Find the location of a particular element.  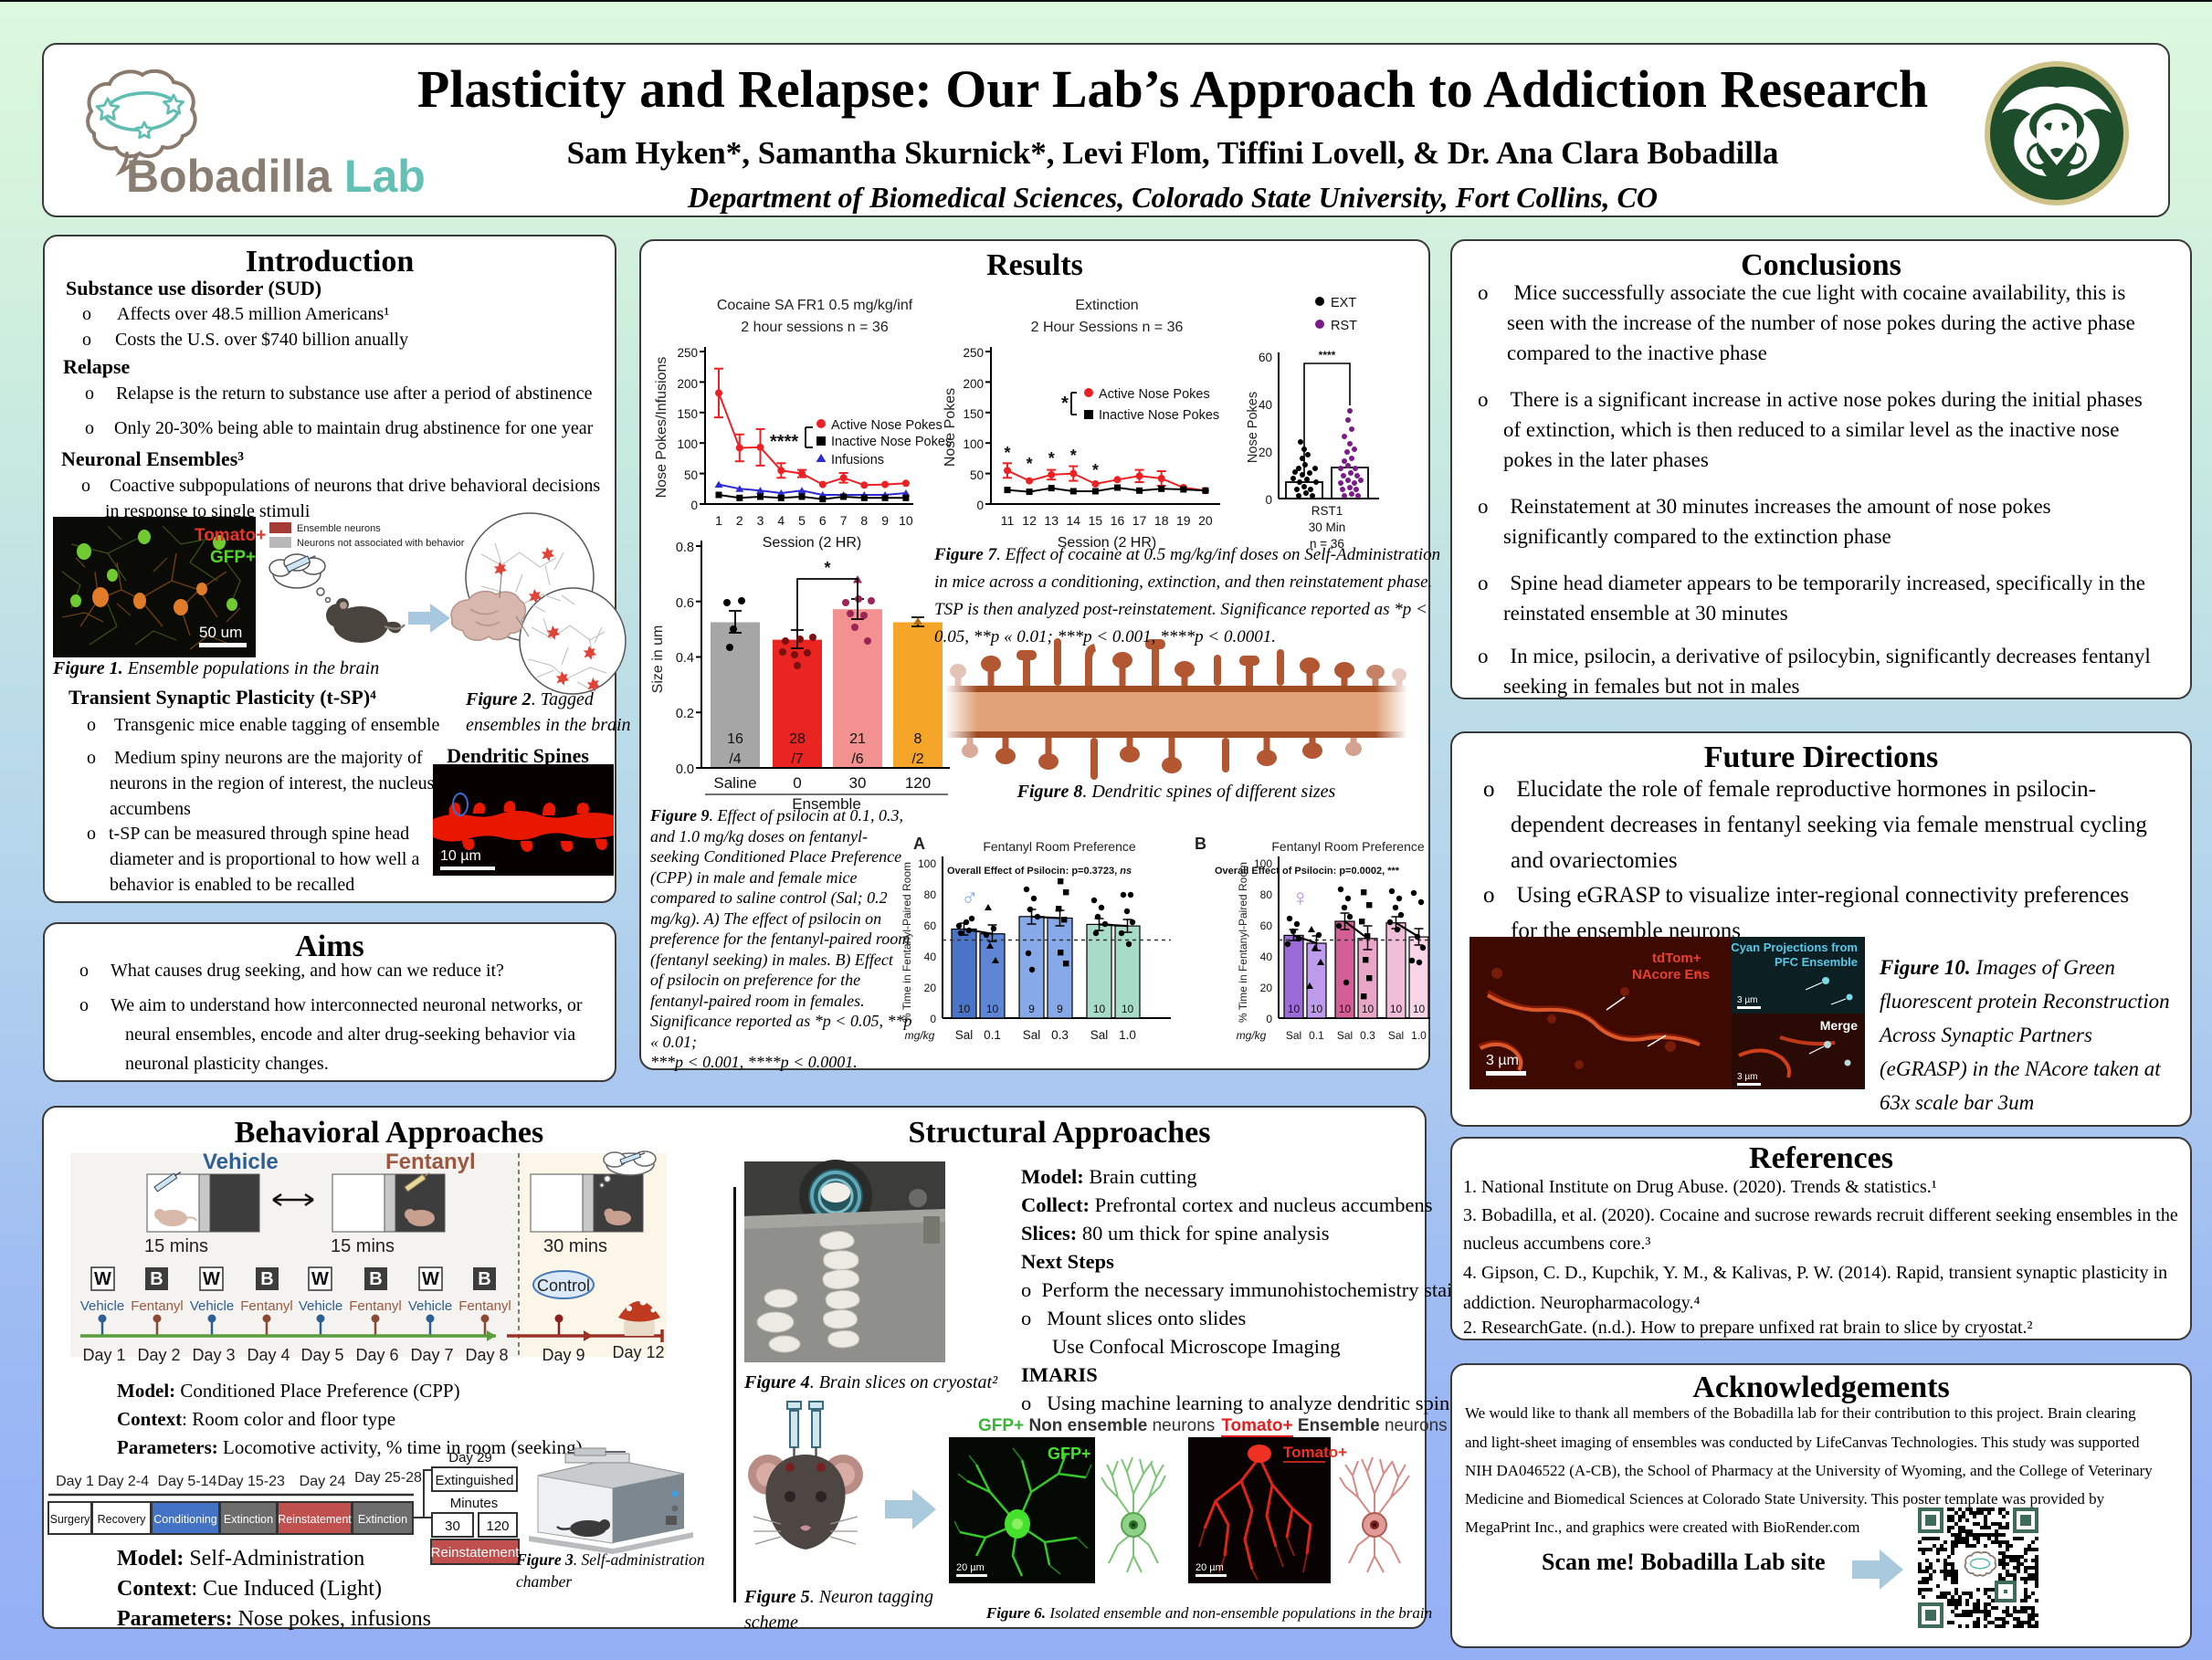

svg-text: 15 mins is located at coordinates (176, 1246).